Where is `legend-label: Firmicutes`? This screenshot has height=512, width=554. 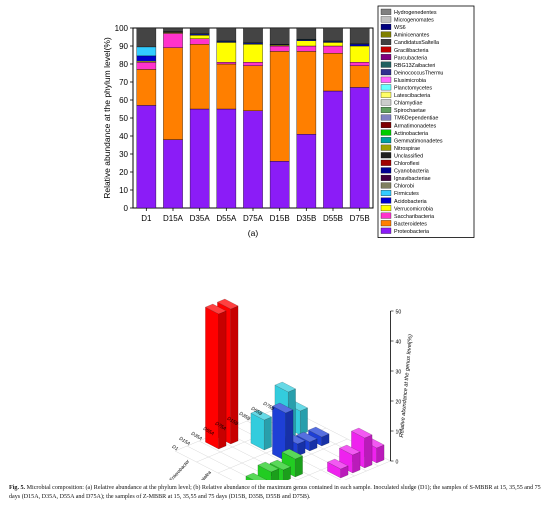 legend-label: Firmicutes is located at coordinates (406, 194).